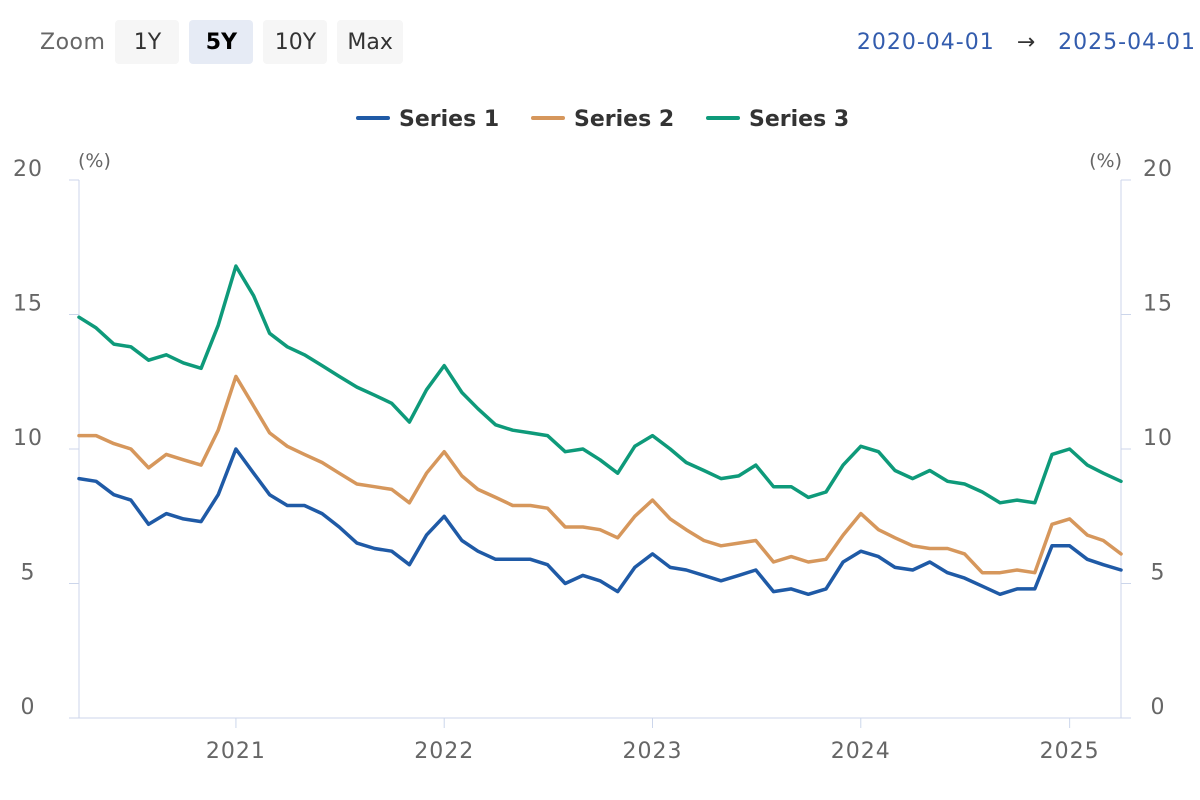  Describe the element at coordinates (925, 42) in the screenshot. I see `range-from-input: 2020-04-01` at that location.